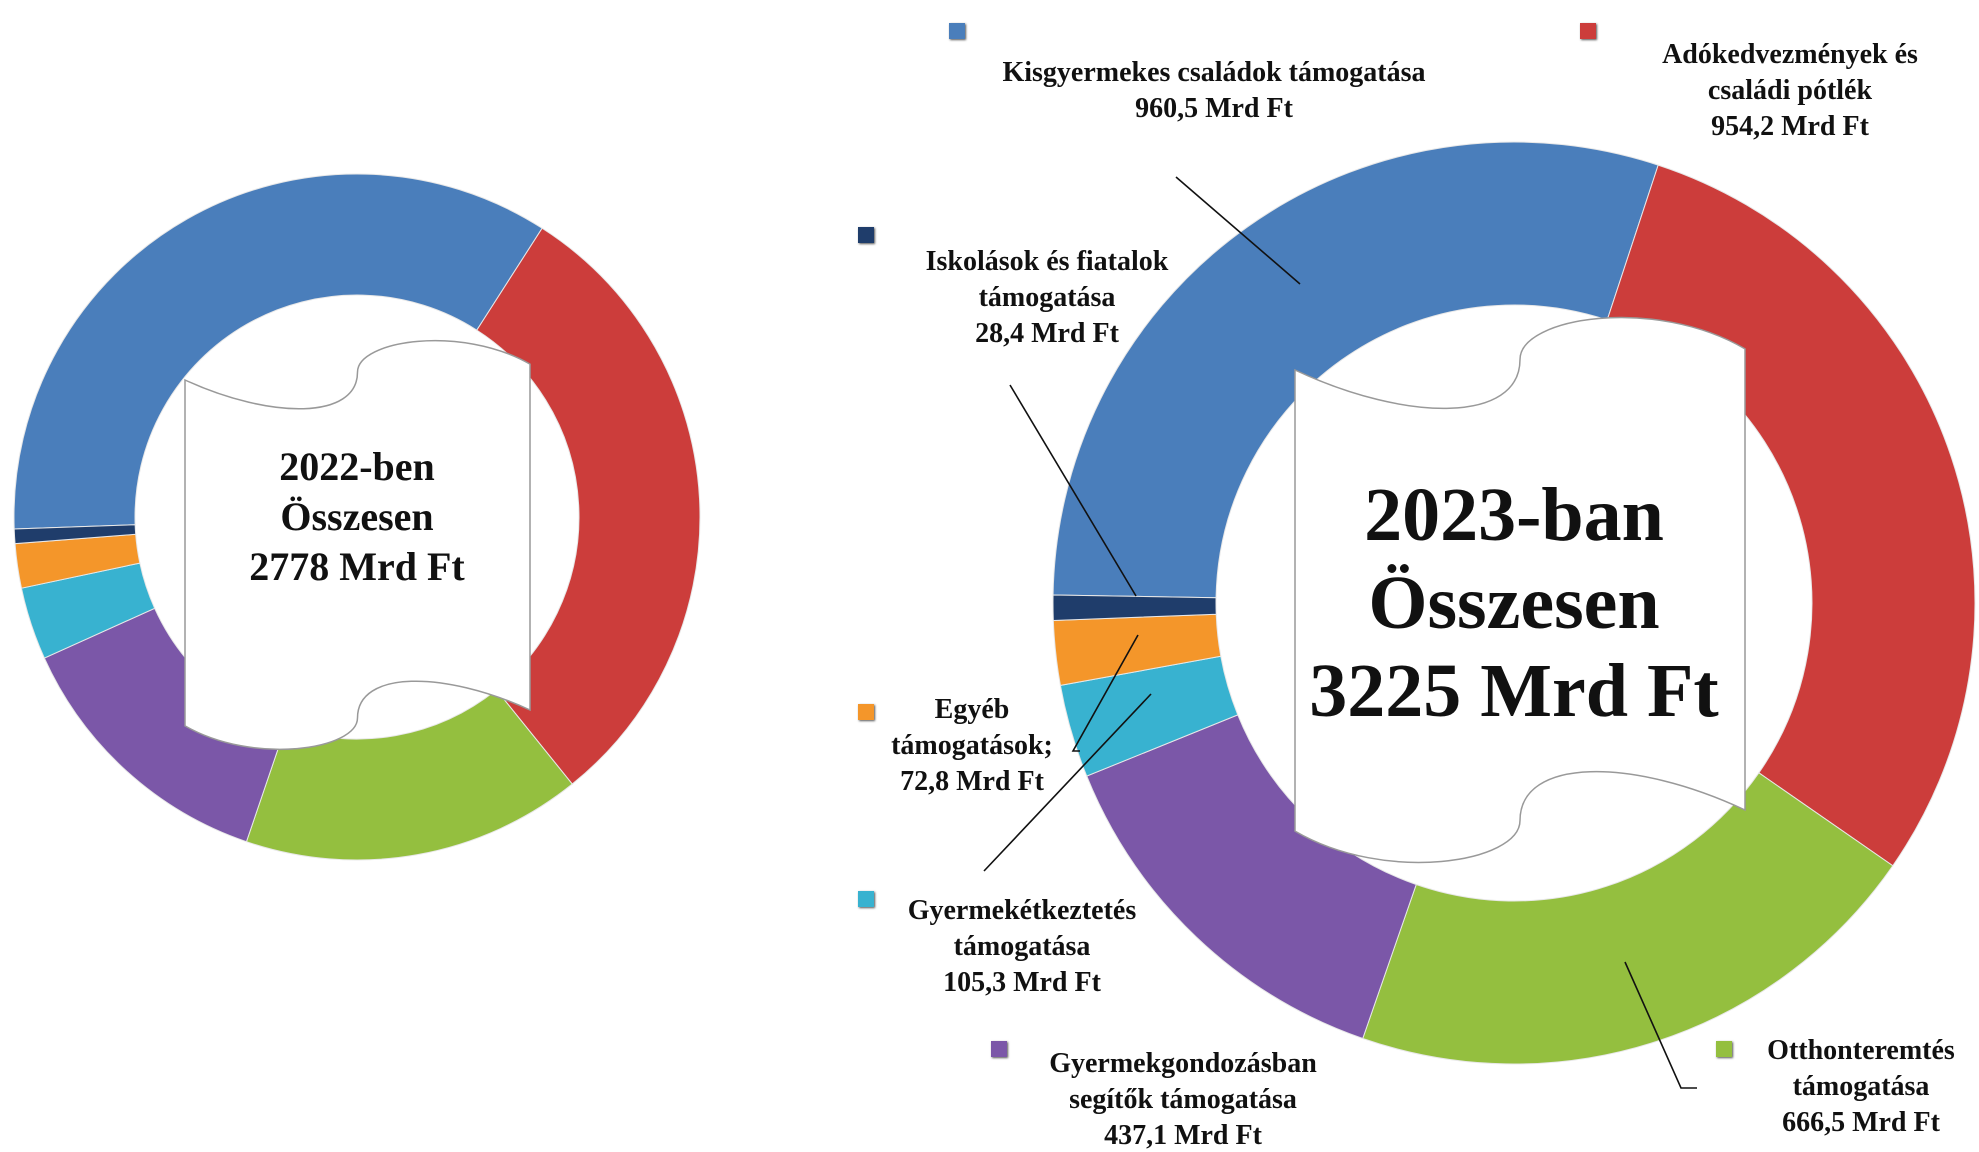  What do you see at coordinates (1022, 982) in the screenshot?
I see `value-label: 105,3 Mrd Ft` at bounding box center [1022, 982].